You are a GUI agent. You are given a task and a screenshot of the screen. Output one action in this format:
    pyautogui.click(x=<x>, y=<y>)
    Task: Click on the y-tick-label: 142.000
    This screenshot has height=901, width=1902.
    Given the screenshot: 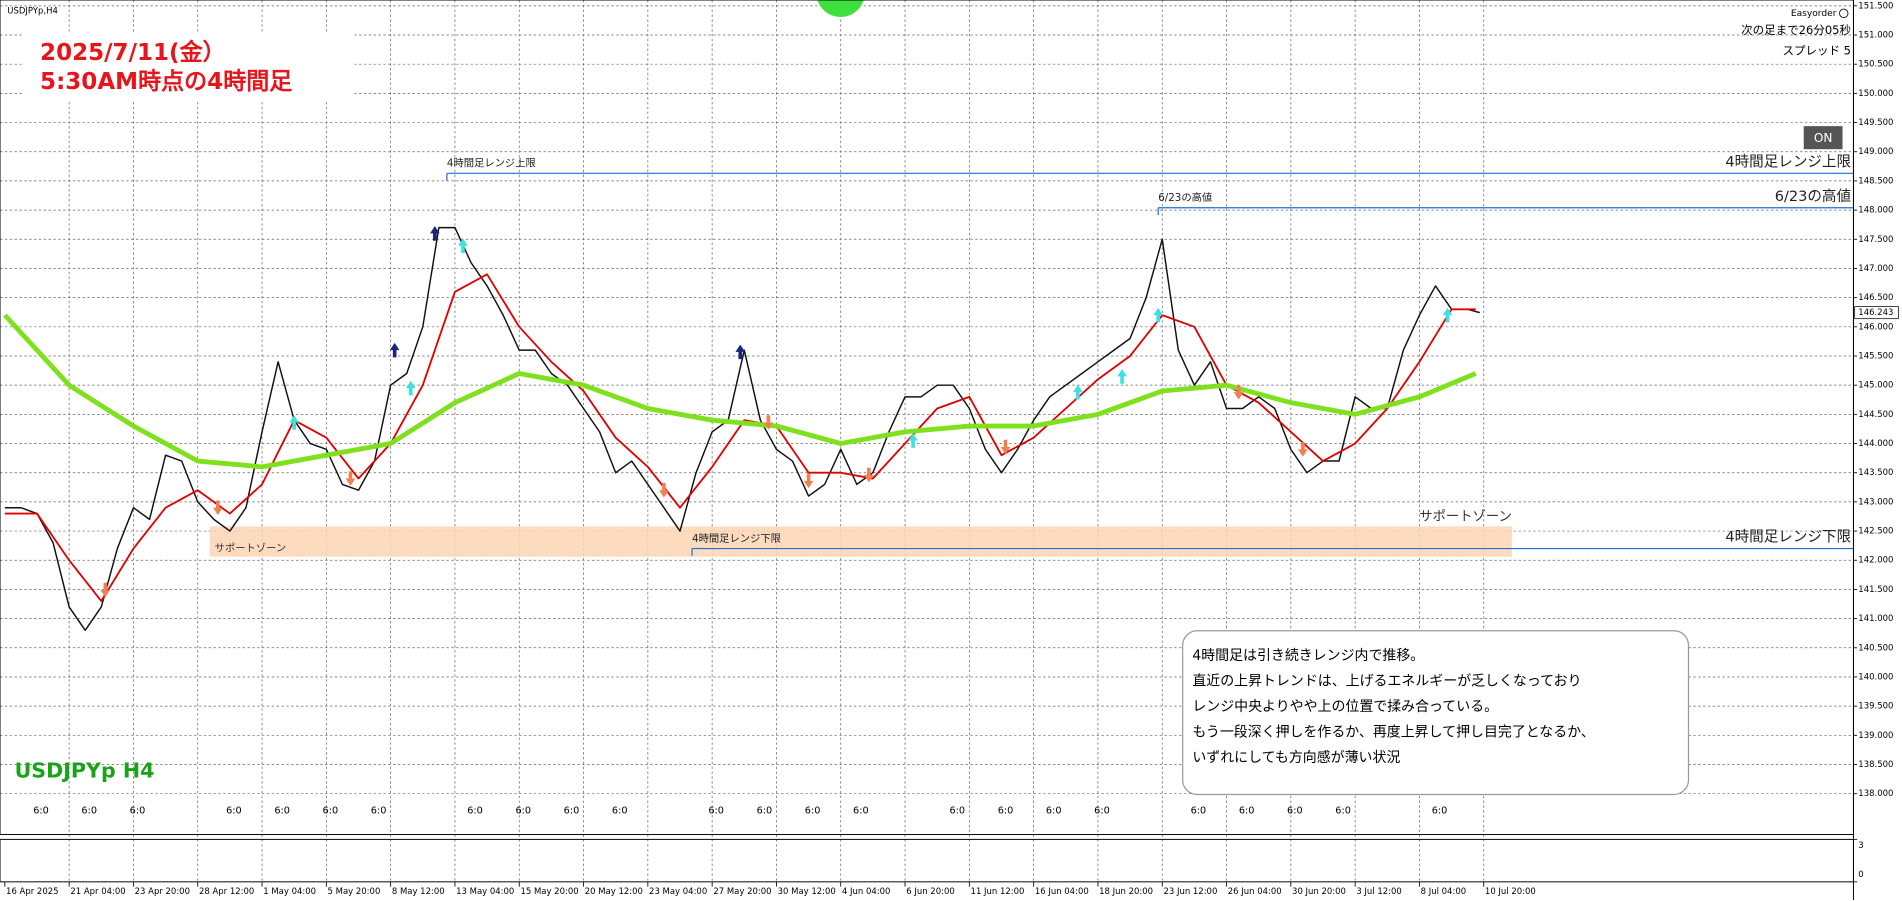 What is the action you would take?
    pyautogui.click(x=1875, y=561)
    